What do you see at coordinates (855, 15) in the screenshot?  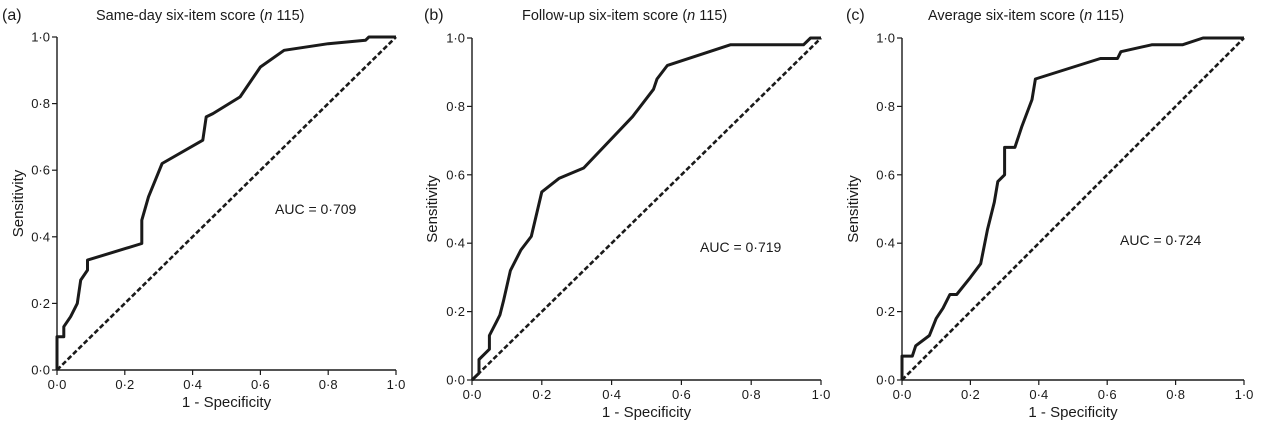 I see `panel-label: (c)` at bounding box center [855, 15].